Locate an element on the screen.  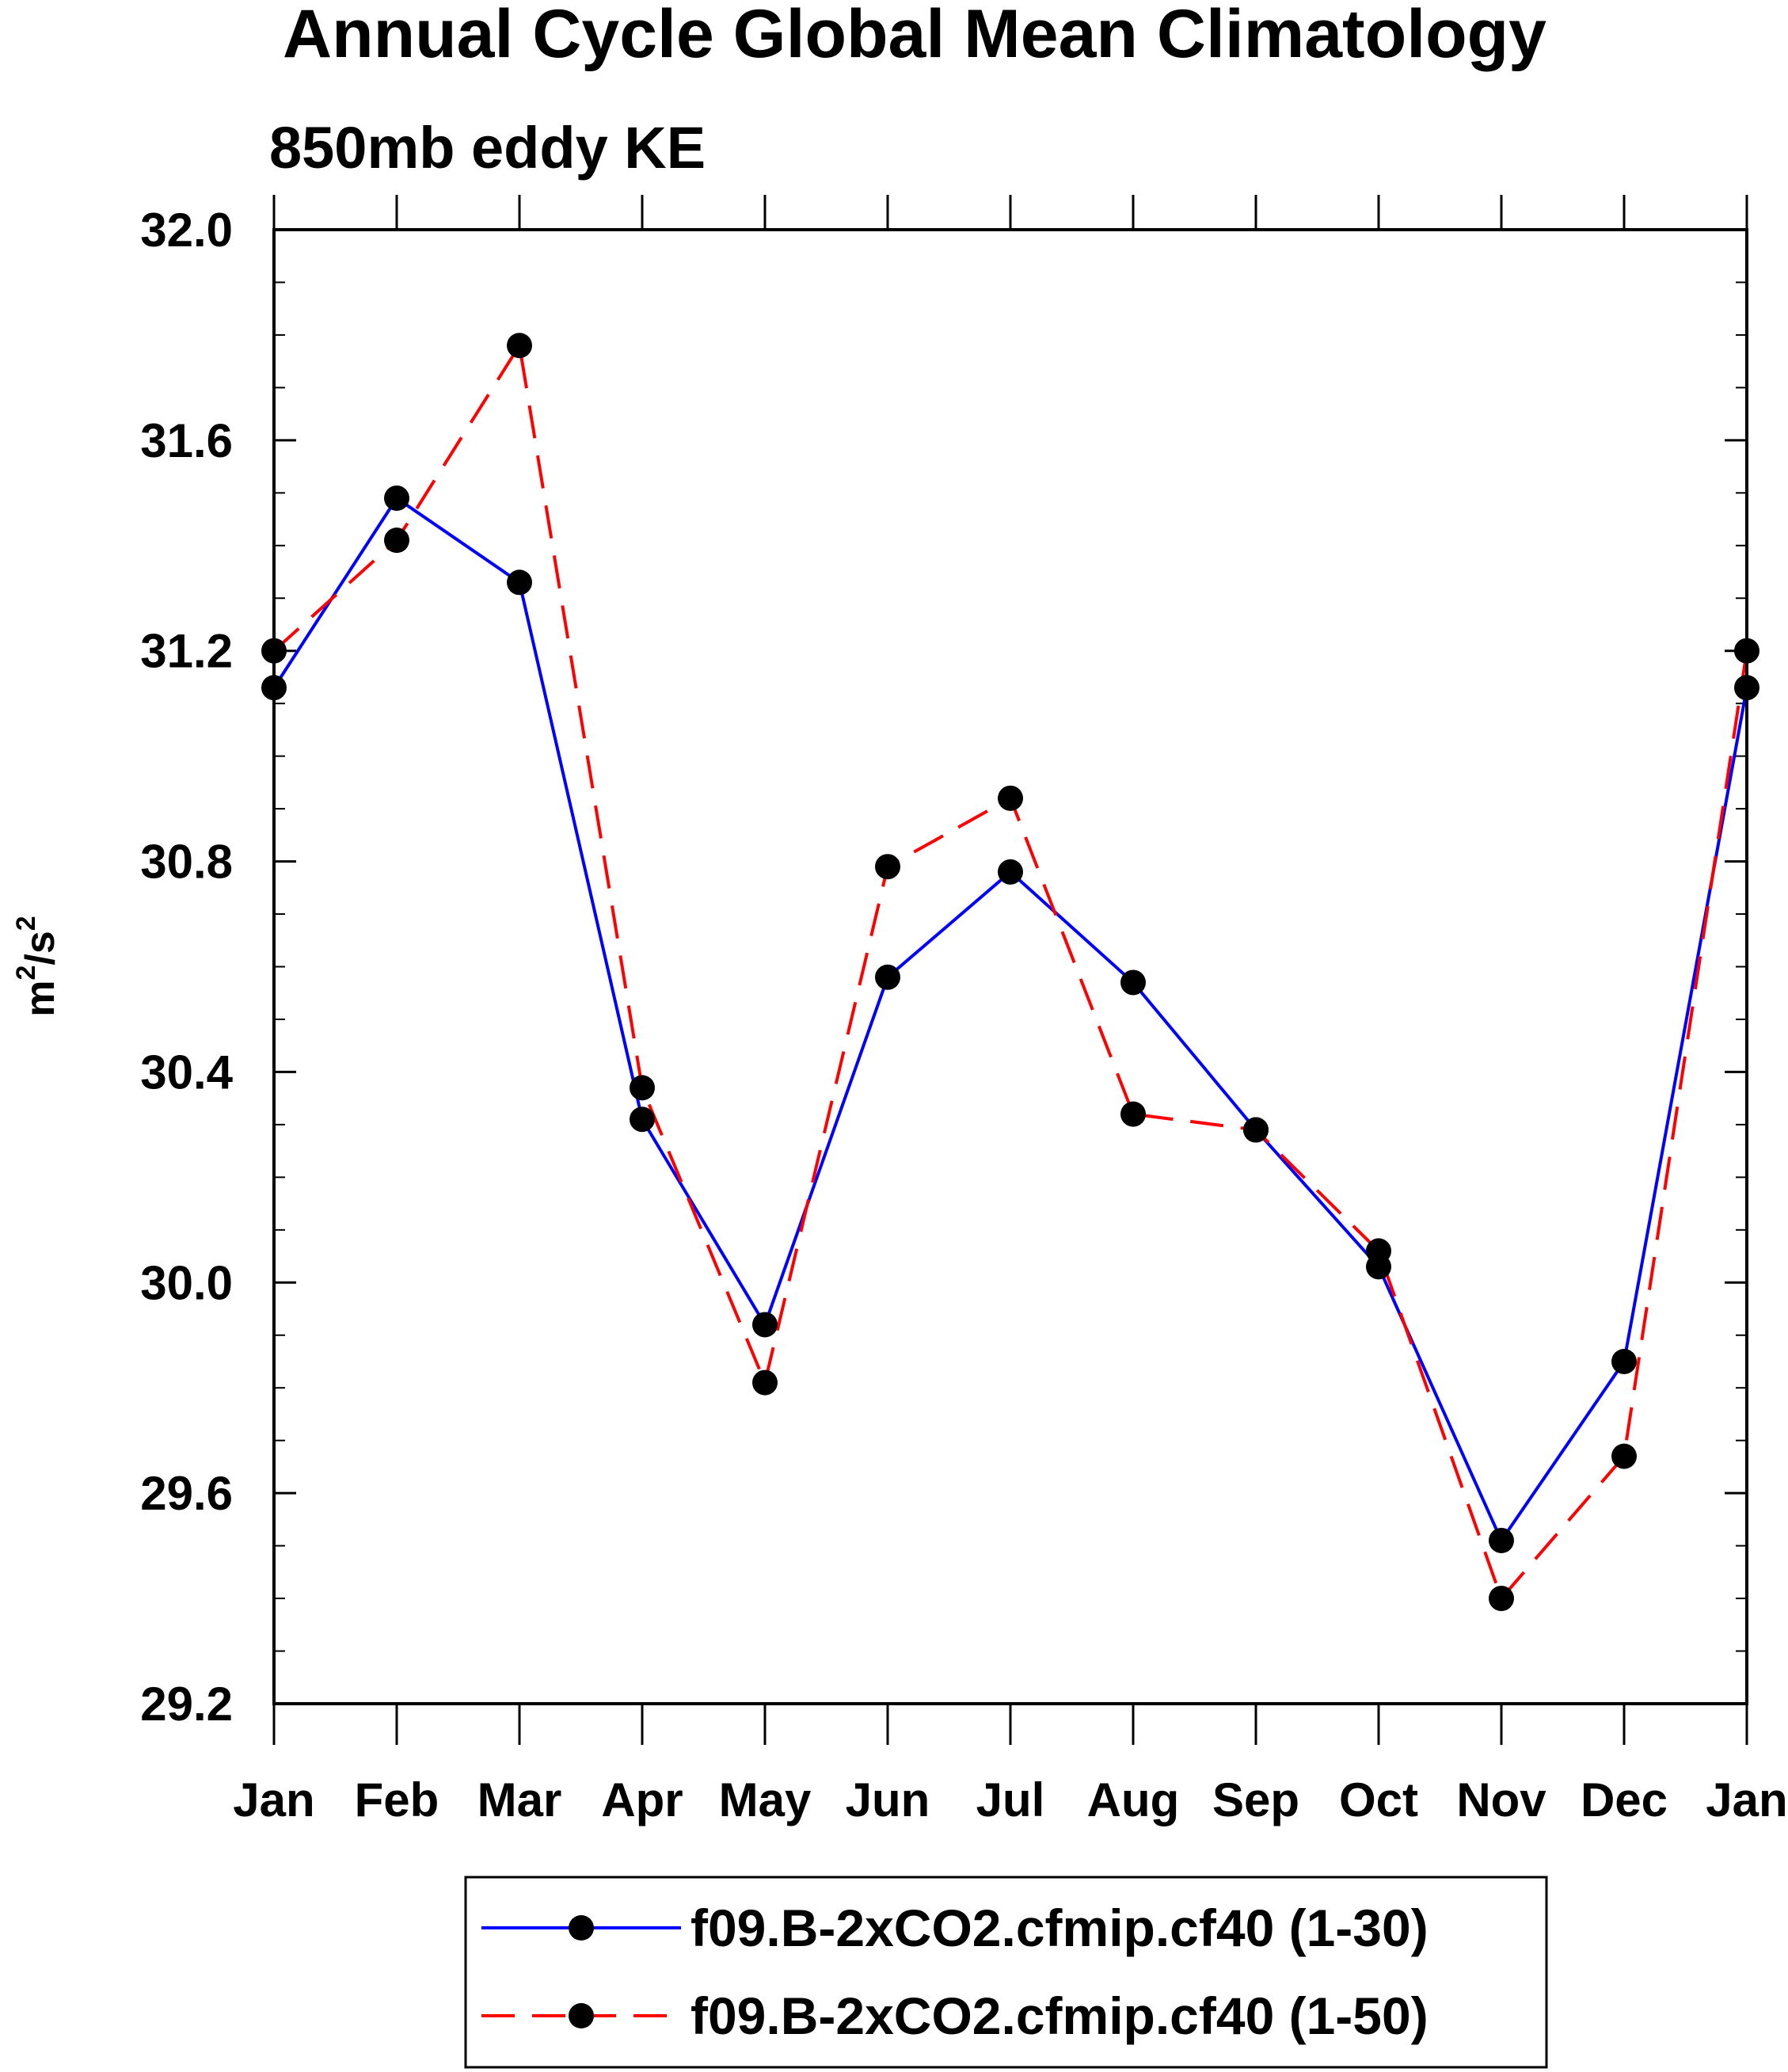
y-tick-label: 31.6 is located at coordinates (186, 440).